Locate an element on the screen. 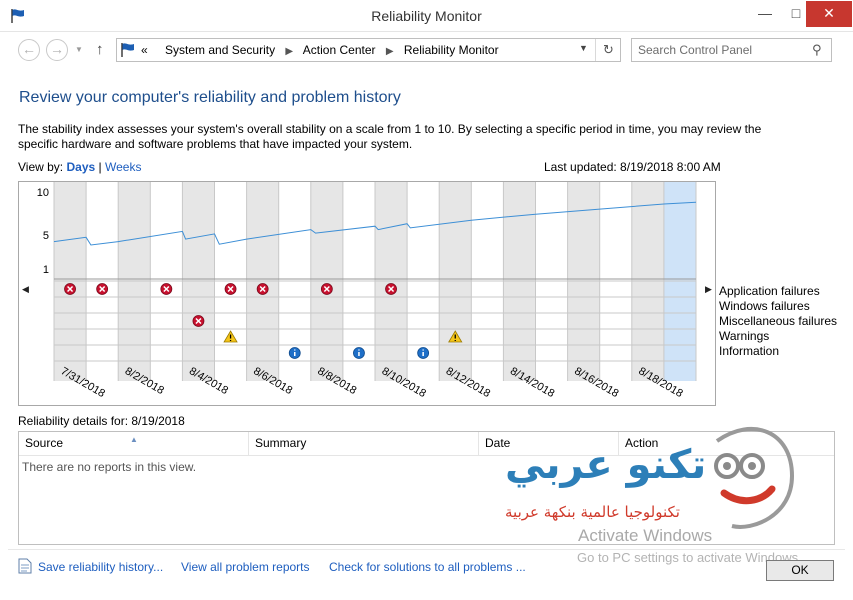  recent-locations-chevron-icon: ▼ is located at coordinates (79, 49).